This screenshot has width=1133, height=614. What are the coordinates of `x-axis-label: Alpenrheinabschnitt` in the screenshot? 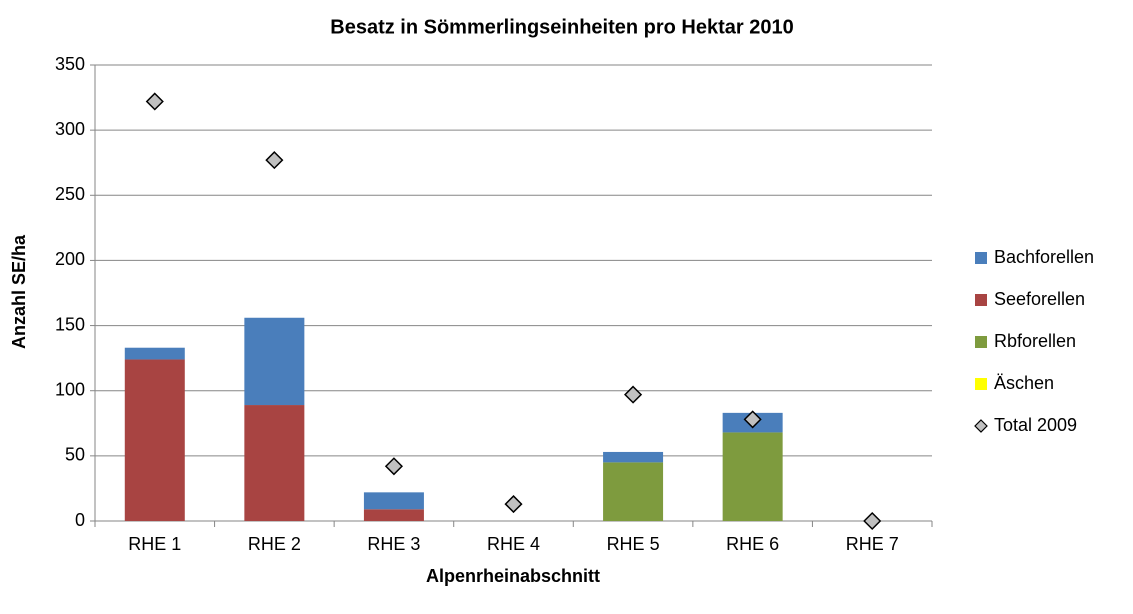 It's located at (513, 576).